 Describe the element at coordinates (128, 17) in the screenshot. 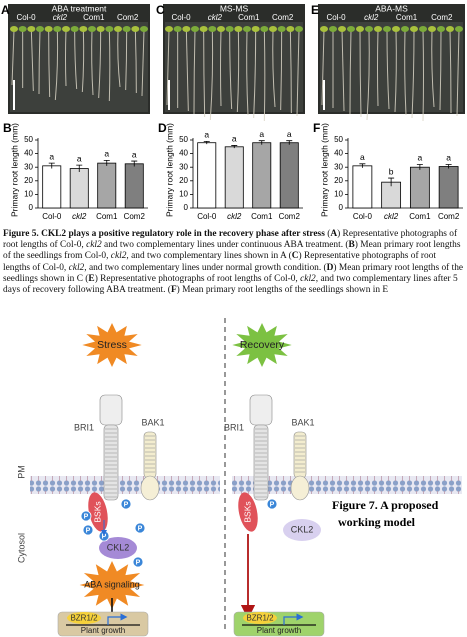

I see `column-label: Com2` at that location.